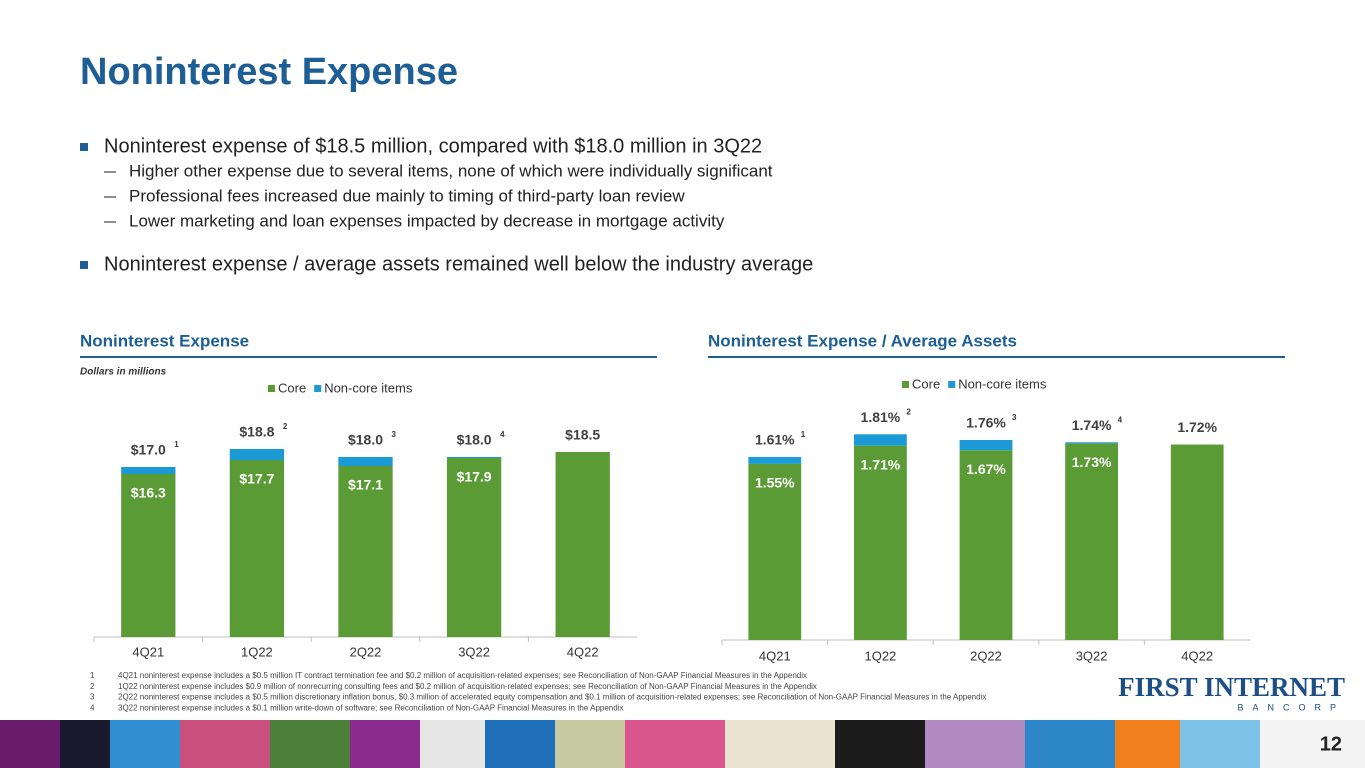  Describe the element at coordinates (1092, 462) in the screenshot. I see `bar-value-label: 1.73%` at that location.